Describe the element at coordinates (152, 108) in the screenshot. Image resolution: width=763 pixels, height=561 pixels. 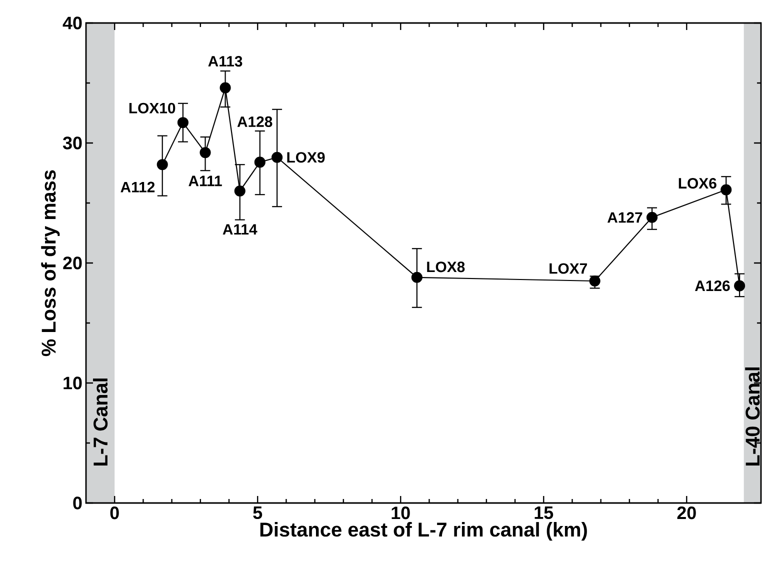
I see `annotation: LOX10` at that location.